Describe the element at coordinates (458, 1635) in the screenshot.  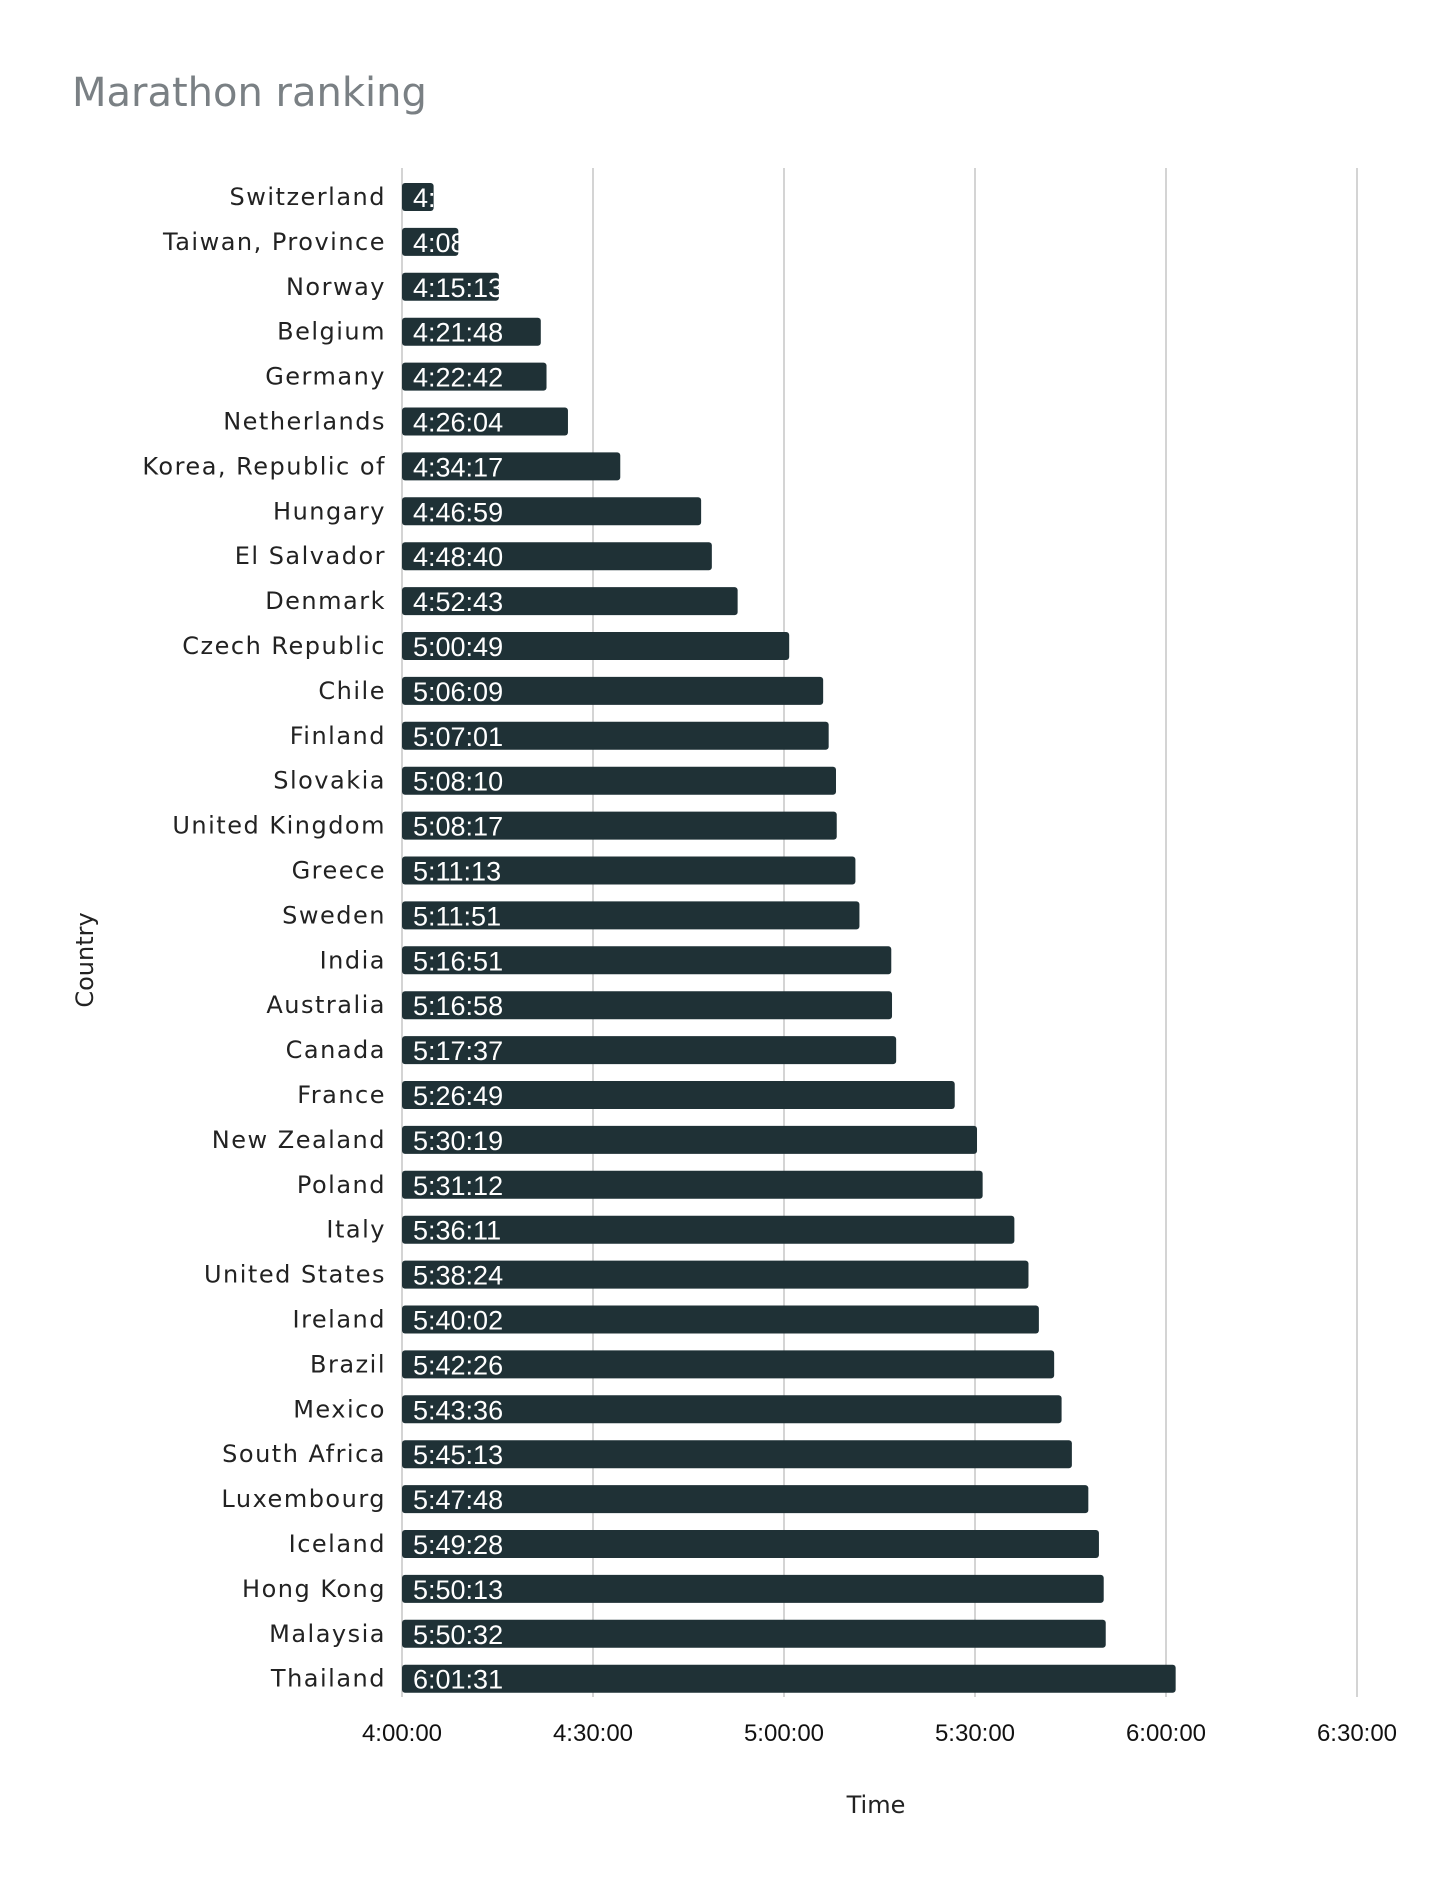
I see `data-label: 5:50:32` at that location.